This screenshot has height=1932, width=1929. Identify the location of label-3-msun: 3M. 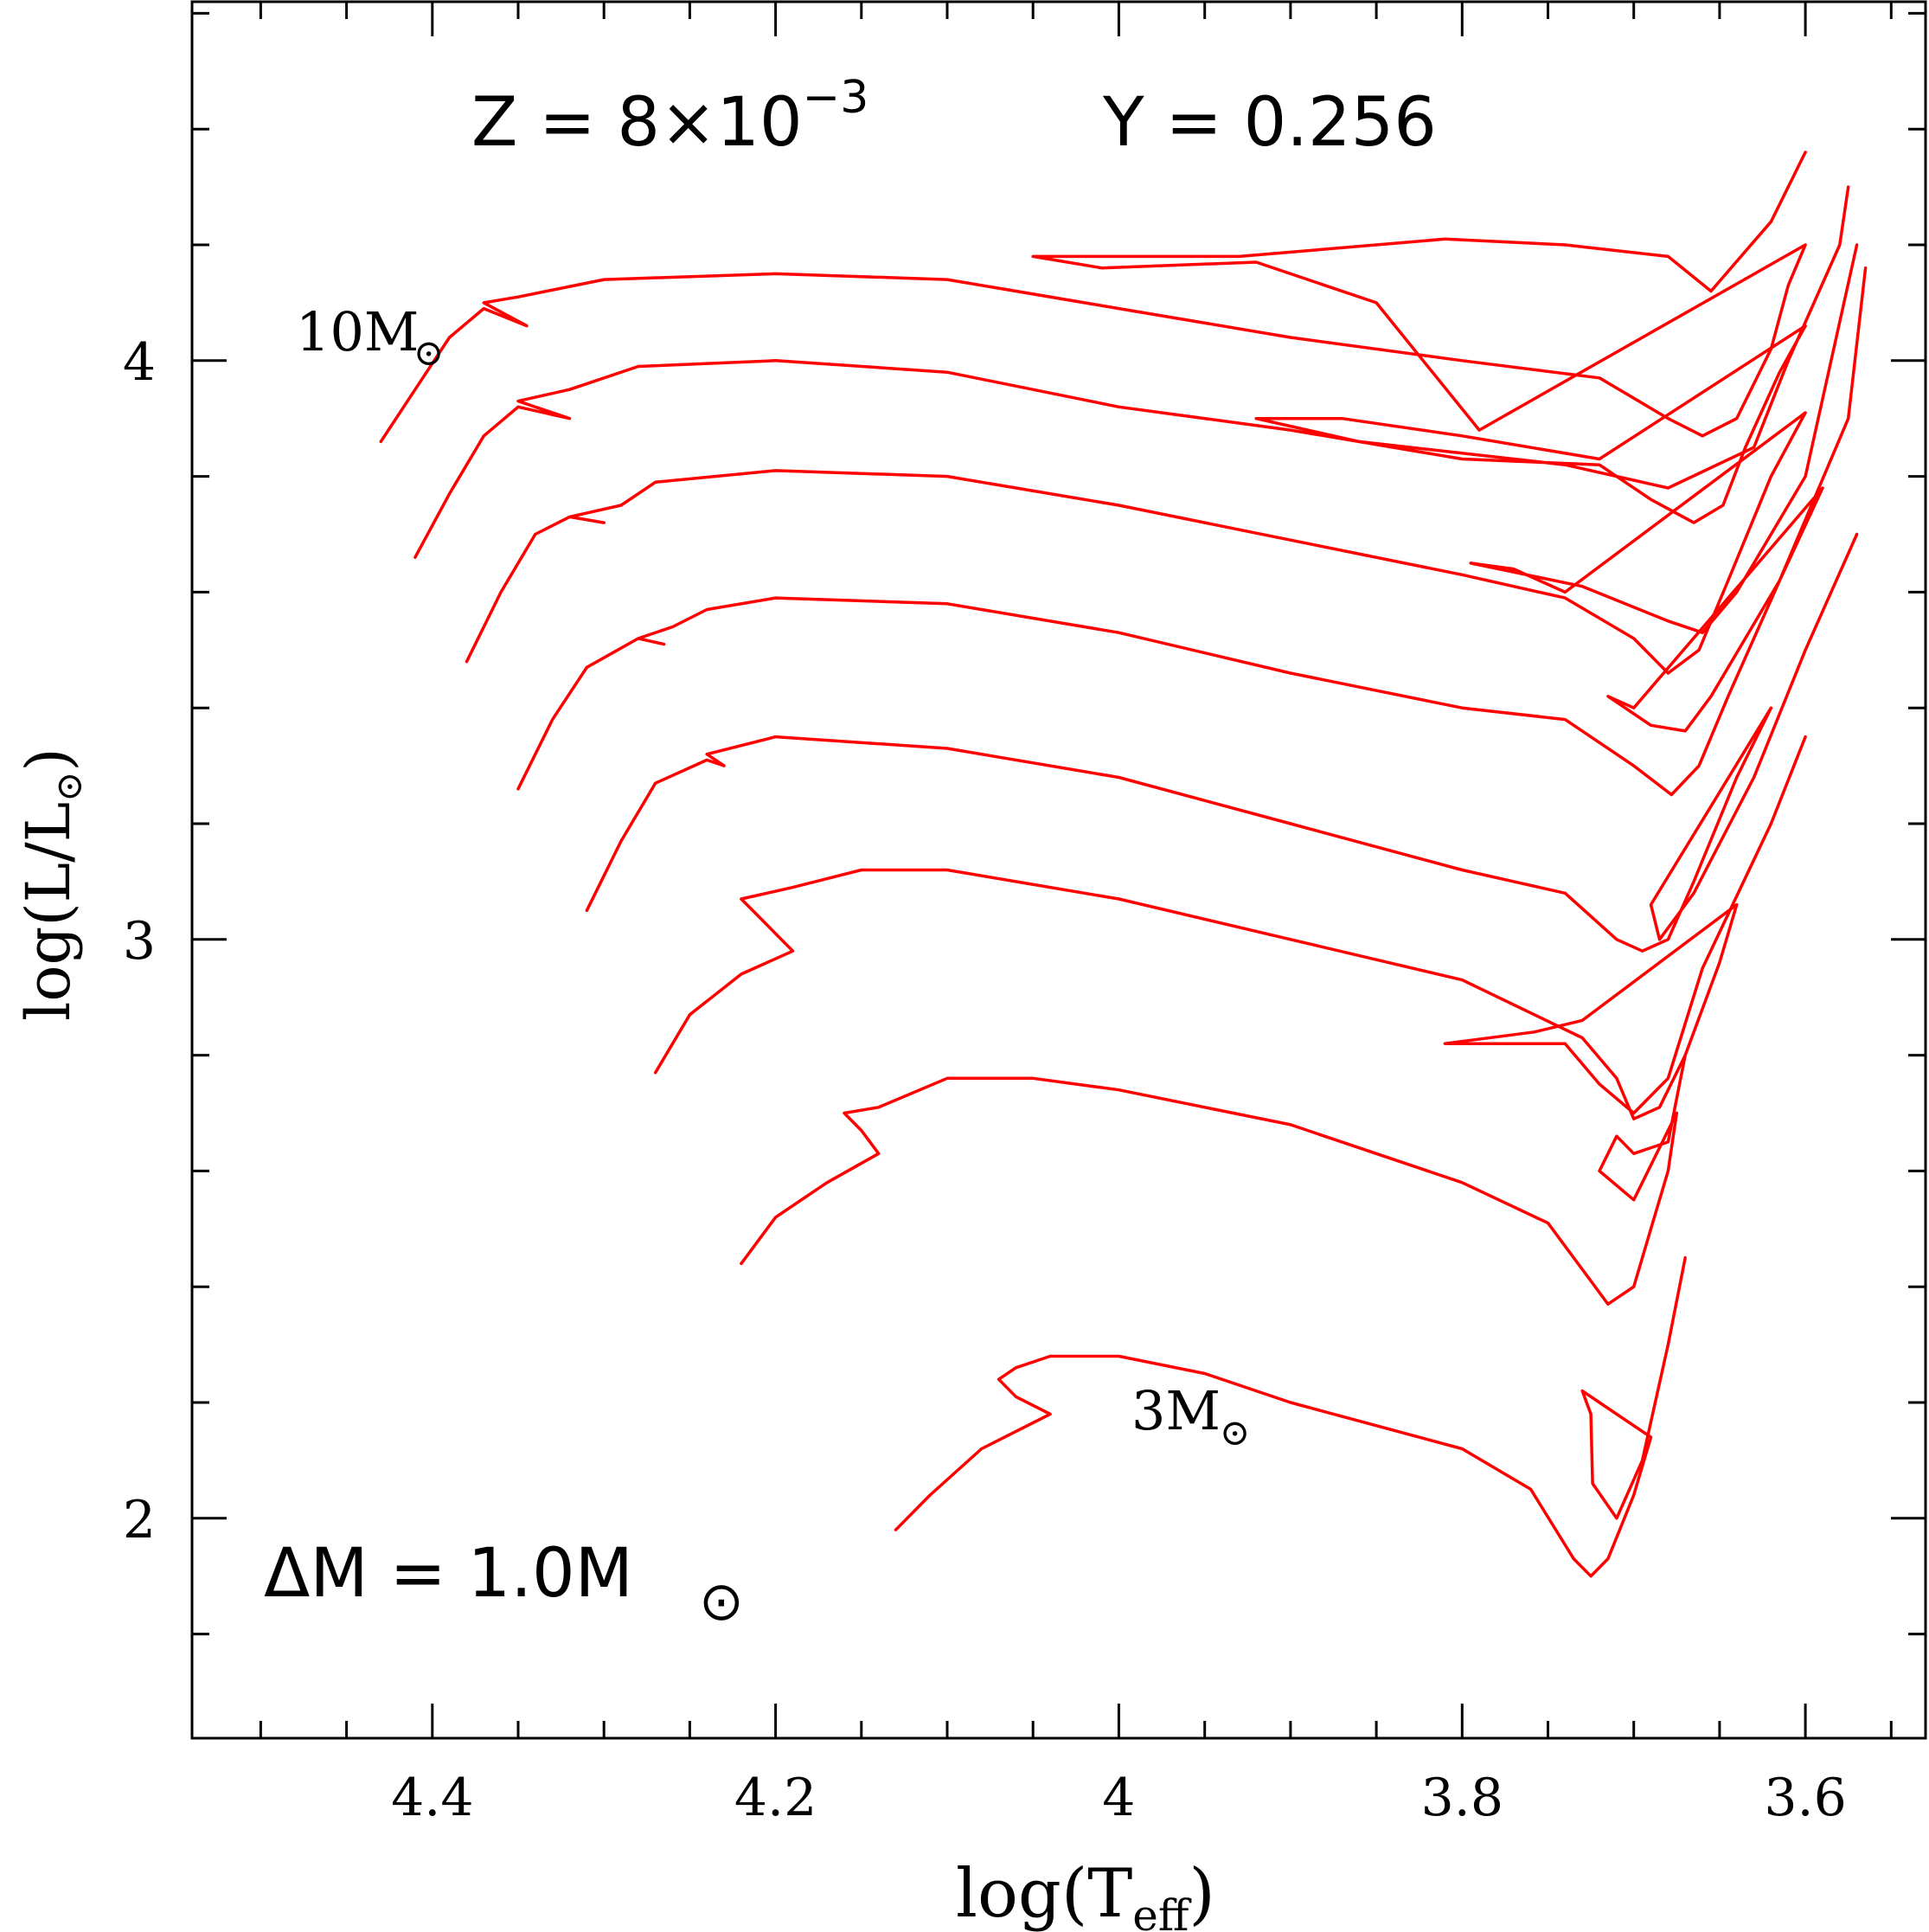
(1176, 1410).